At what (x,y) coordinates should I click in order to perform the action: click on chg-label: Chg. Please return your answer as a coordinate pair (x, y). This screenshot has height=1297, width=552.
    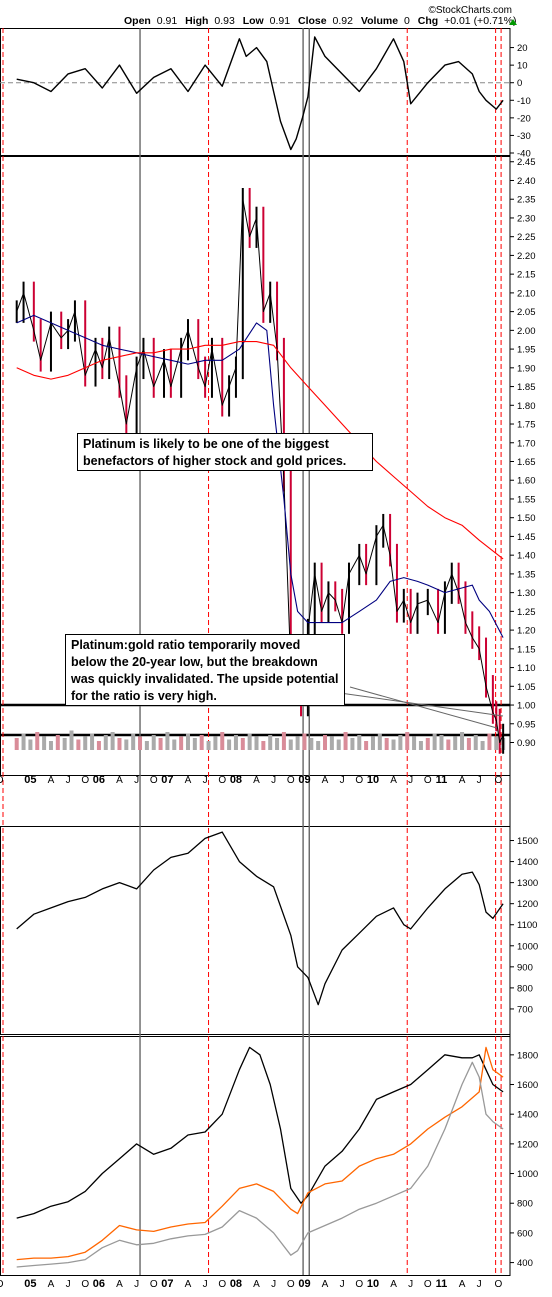
    Looking at the image, I should click on (428, 21).